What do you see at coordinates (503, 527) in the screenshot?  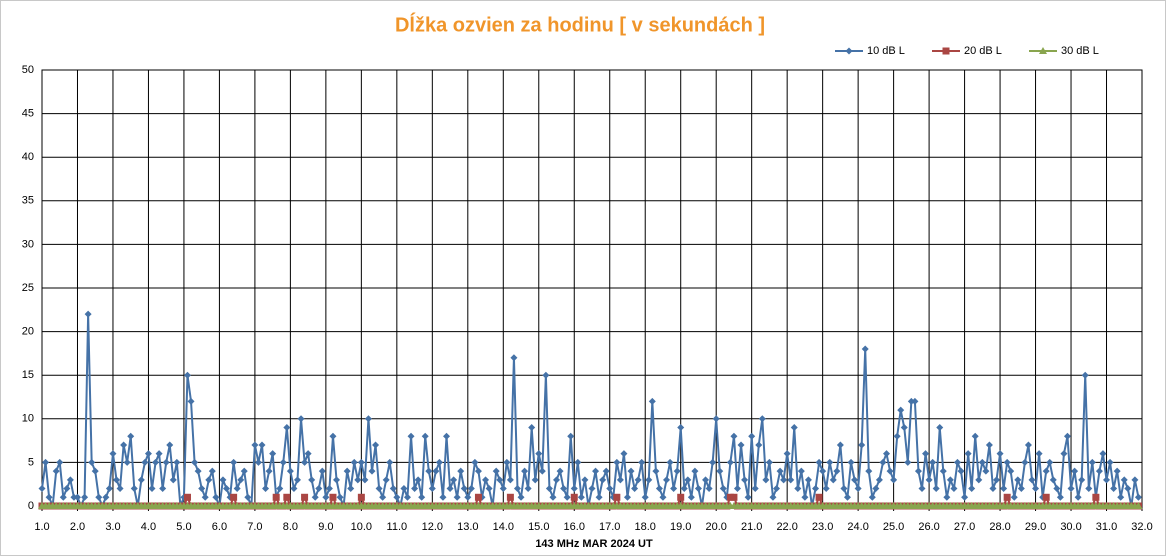 I see `x-tick-label: 14.0` at bounding box center [503, 527].